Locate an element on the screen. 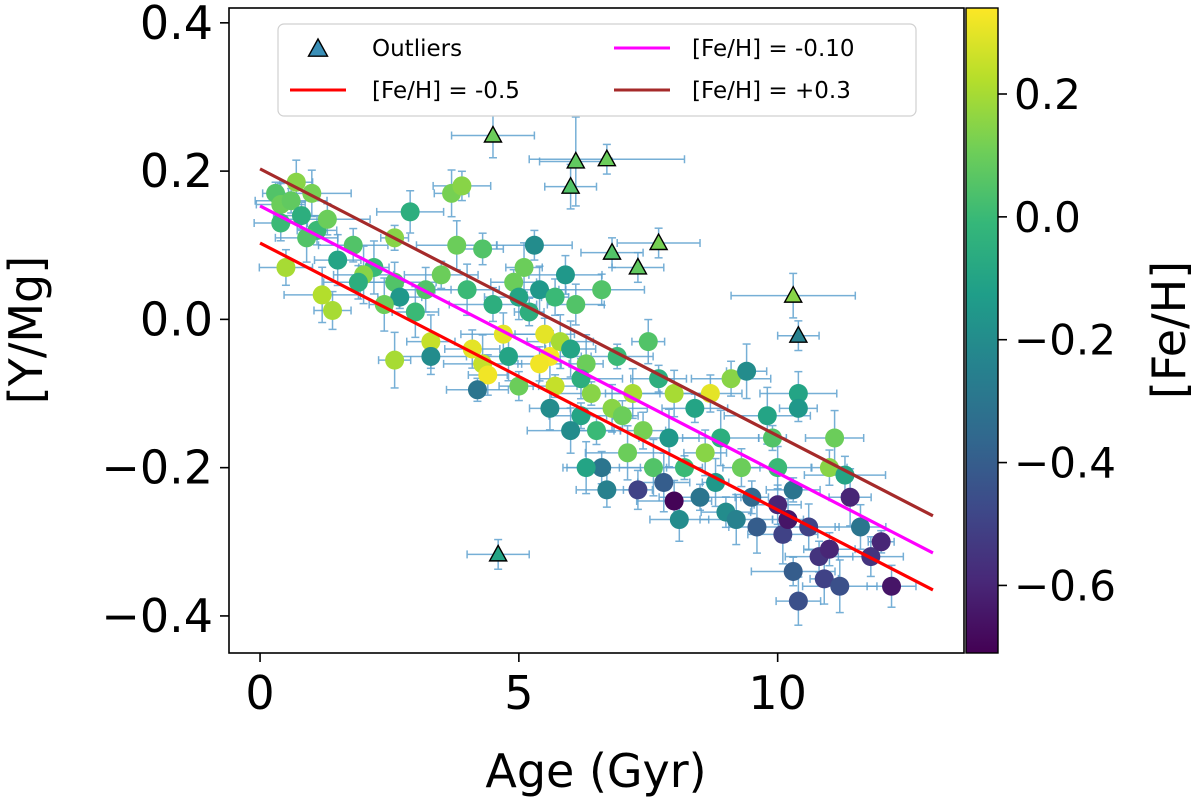  colorbar-ticks: −0.6 −0.4 −0.2 0.0 0.2 is located at coordinates (1057, 340).